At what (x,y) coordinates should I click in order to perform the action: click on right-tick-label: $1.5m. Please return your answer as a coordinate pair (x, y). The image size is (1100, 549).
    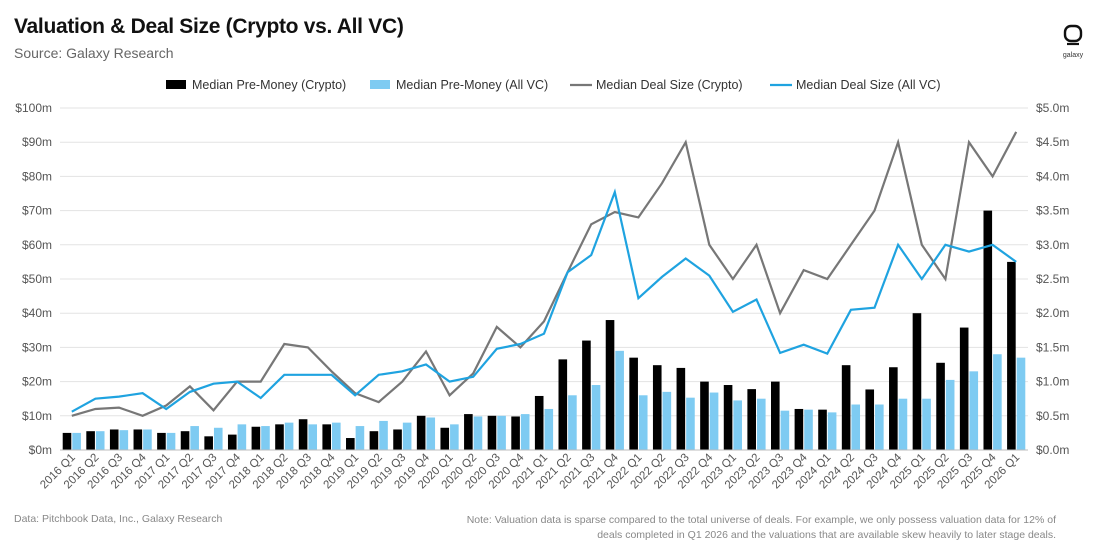
    Looking at the image, I should click on (1052, 347).